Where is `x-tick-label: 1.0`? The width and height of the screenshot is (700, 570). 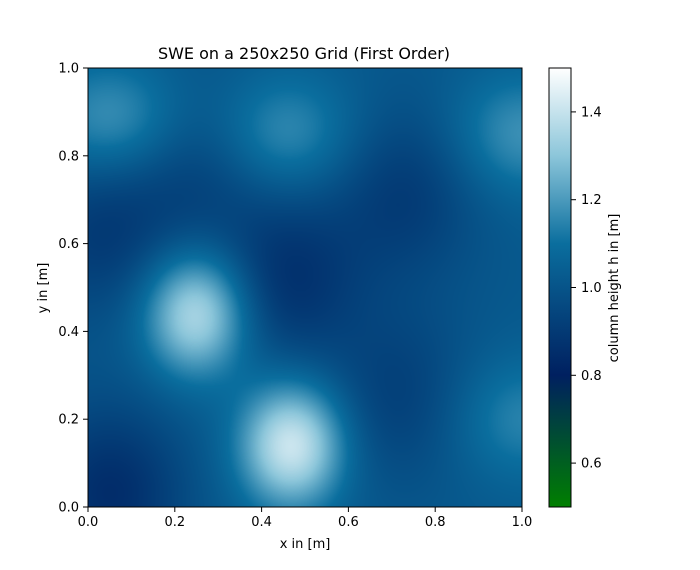 x-tick-label: 1.0 is located at coordinates (522, 522).